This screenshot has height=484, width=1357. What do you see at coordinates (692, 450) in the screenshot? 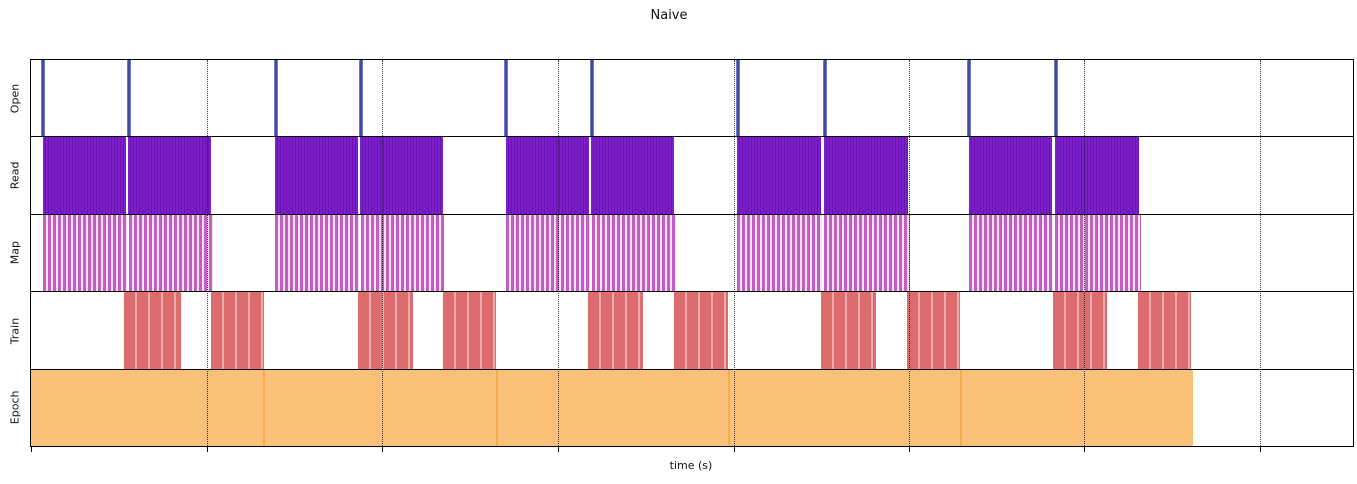
I see `x-tick-layer` at bounding box center [692, 450].